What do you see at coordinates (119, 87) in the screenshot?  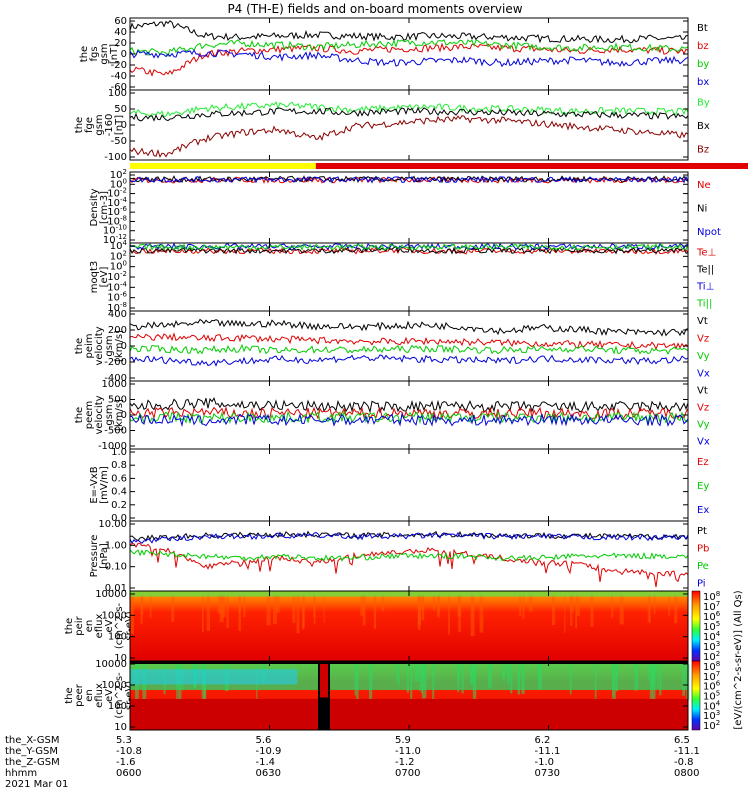 I see `y-tick-label: -60` at bounding box center [119, 87].